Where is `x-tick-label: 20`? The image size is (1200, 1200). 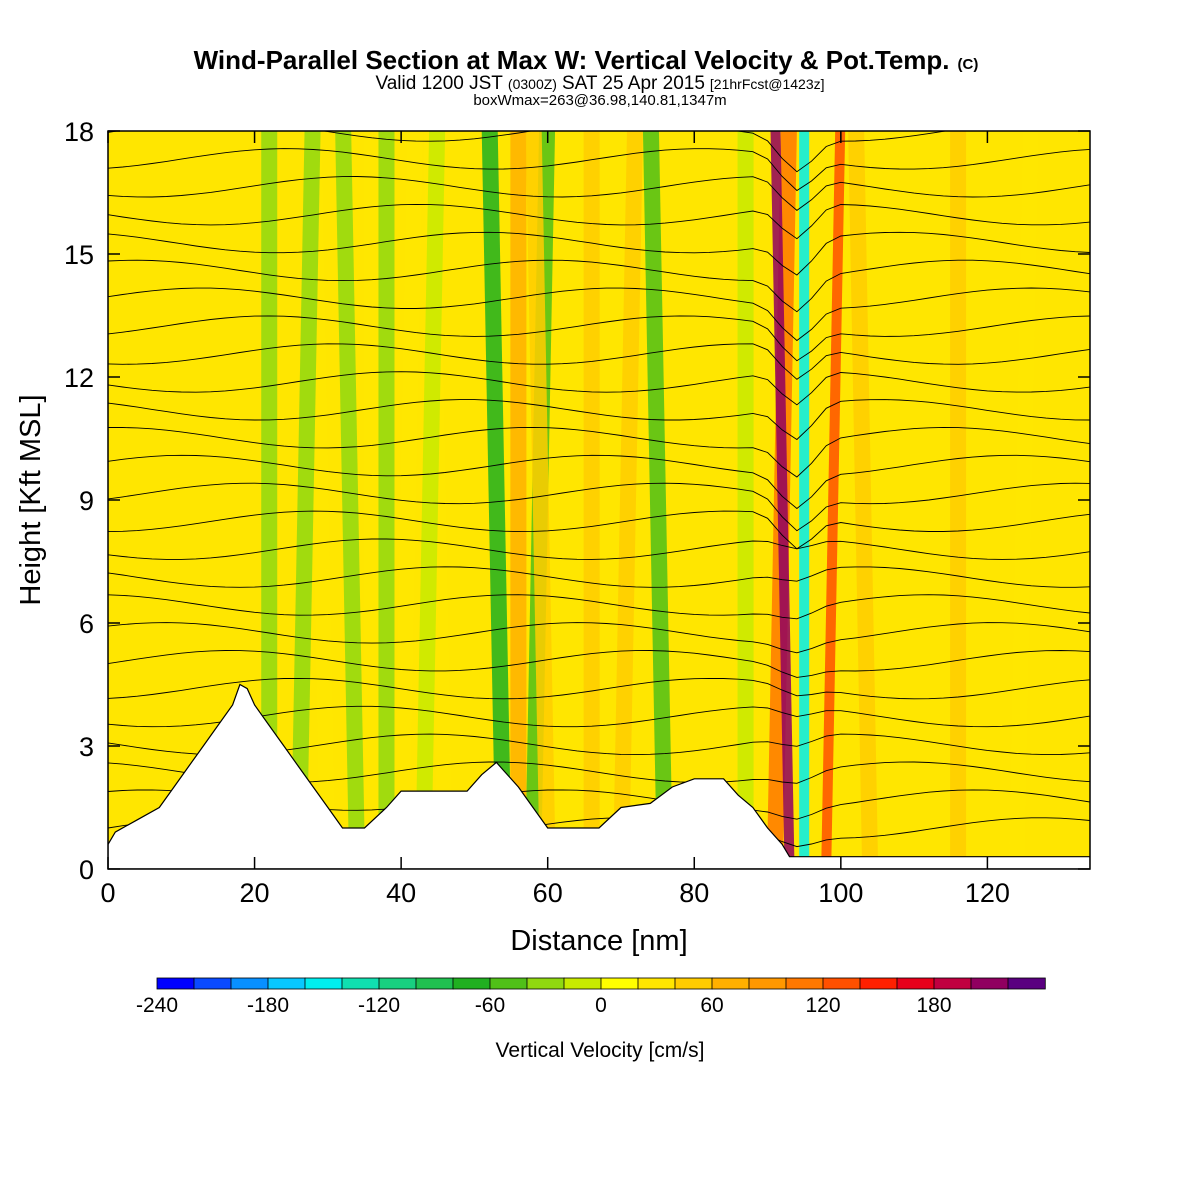
x-tick-label: 20 is located at coordinates (255, 893).